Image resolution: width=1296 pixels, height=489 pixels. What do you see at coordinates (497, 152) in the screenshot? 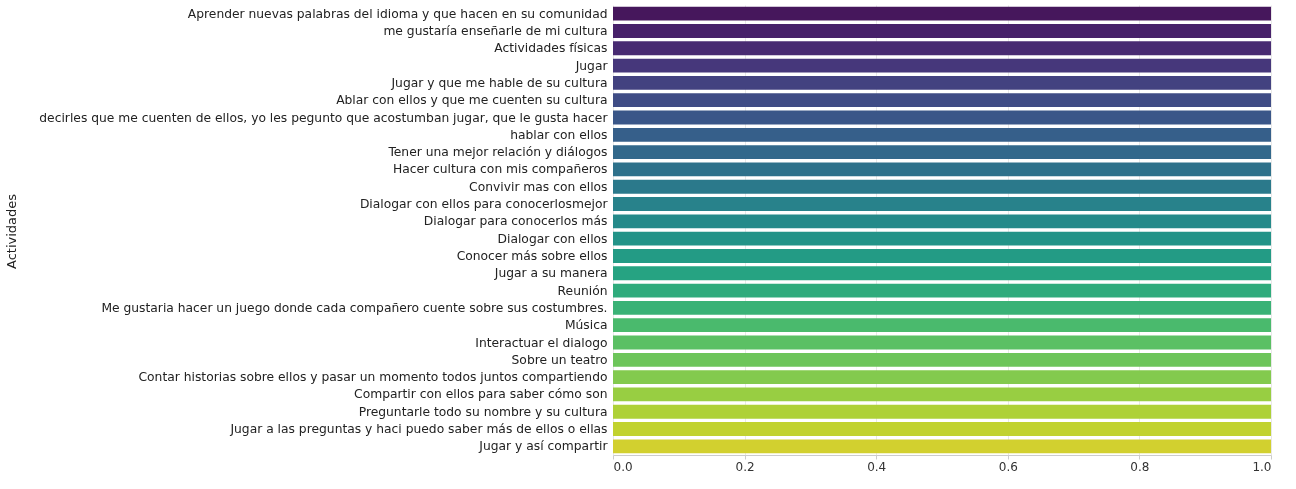
I see `y-tick-label: Tener una mejor relación y diálogos` at bounding box center [497, 152].